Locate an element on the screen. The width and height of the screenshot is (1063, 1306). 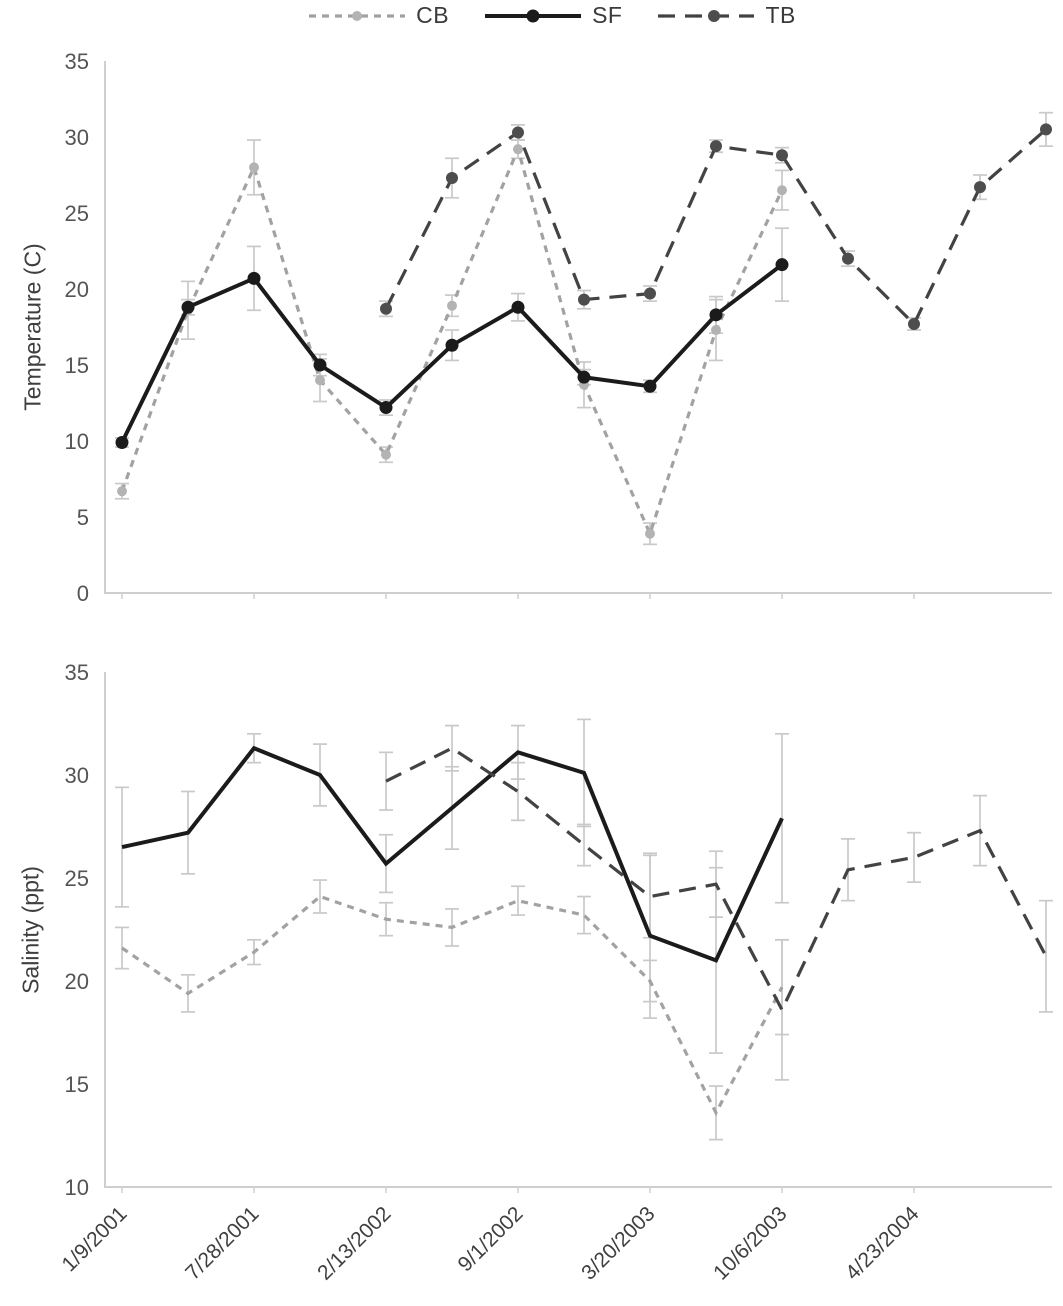
cb-dashed-line-icon is located at coordinates (357, 15).